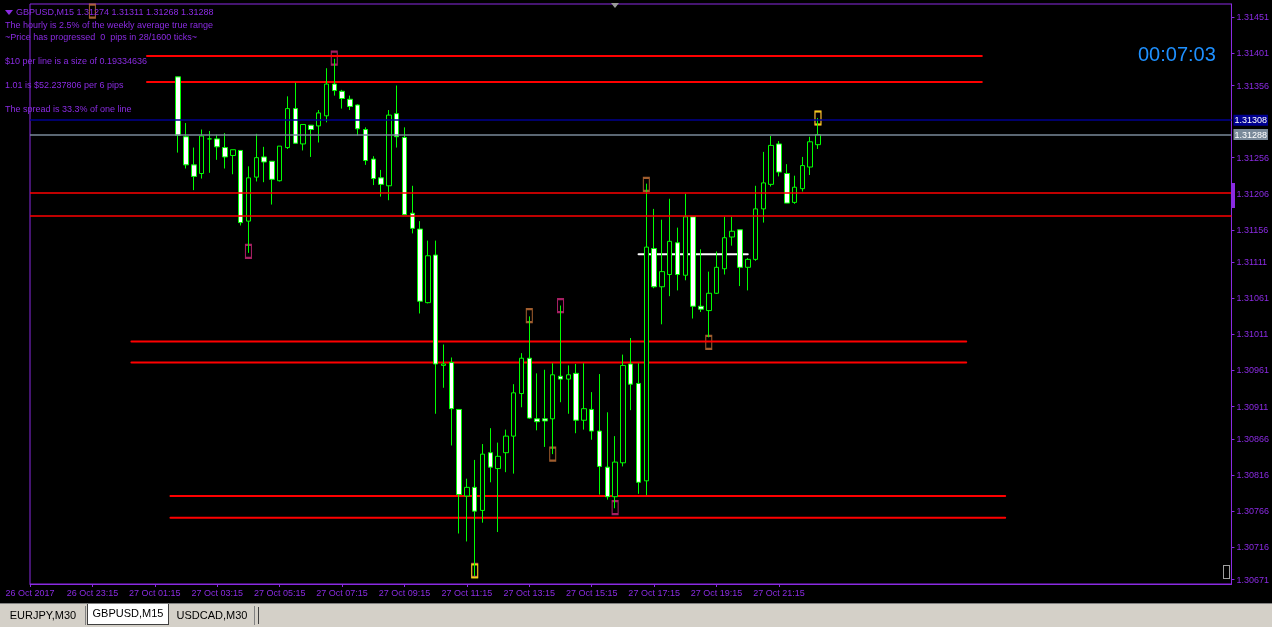 The width and height of the screenshot is (1272, 627). I want to click on x-tick-label: 27 Oct 21:15, so click(779, 592).